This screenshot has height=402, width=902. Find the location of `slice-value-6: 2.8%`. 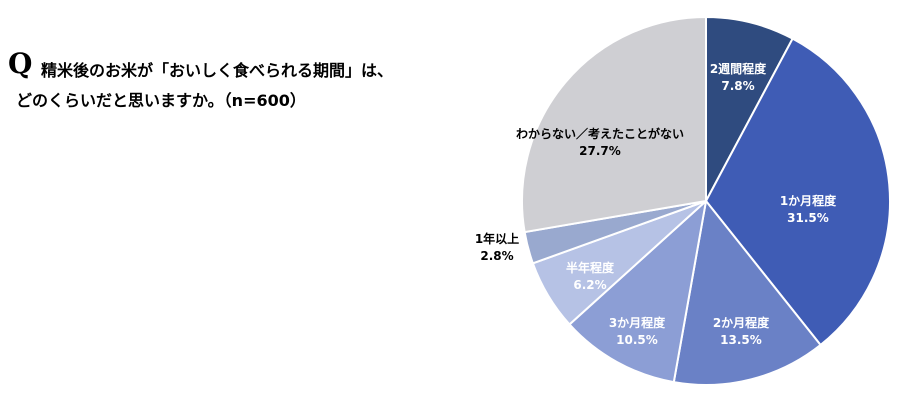

slice-value-6: 2.8% is located at coordinates (496, 256).